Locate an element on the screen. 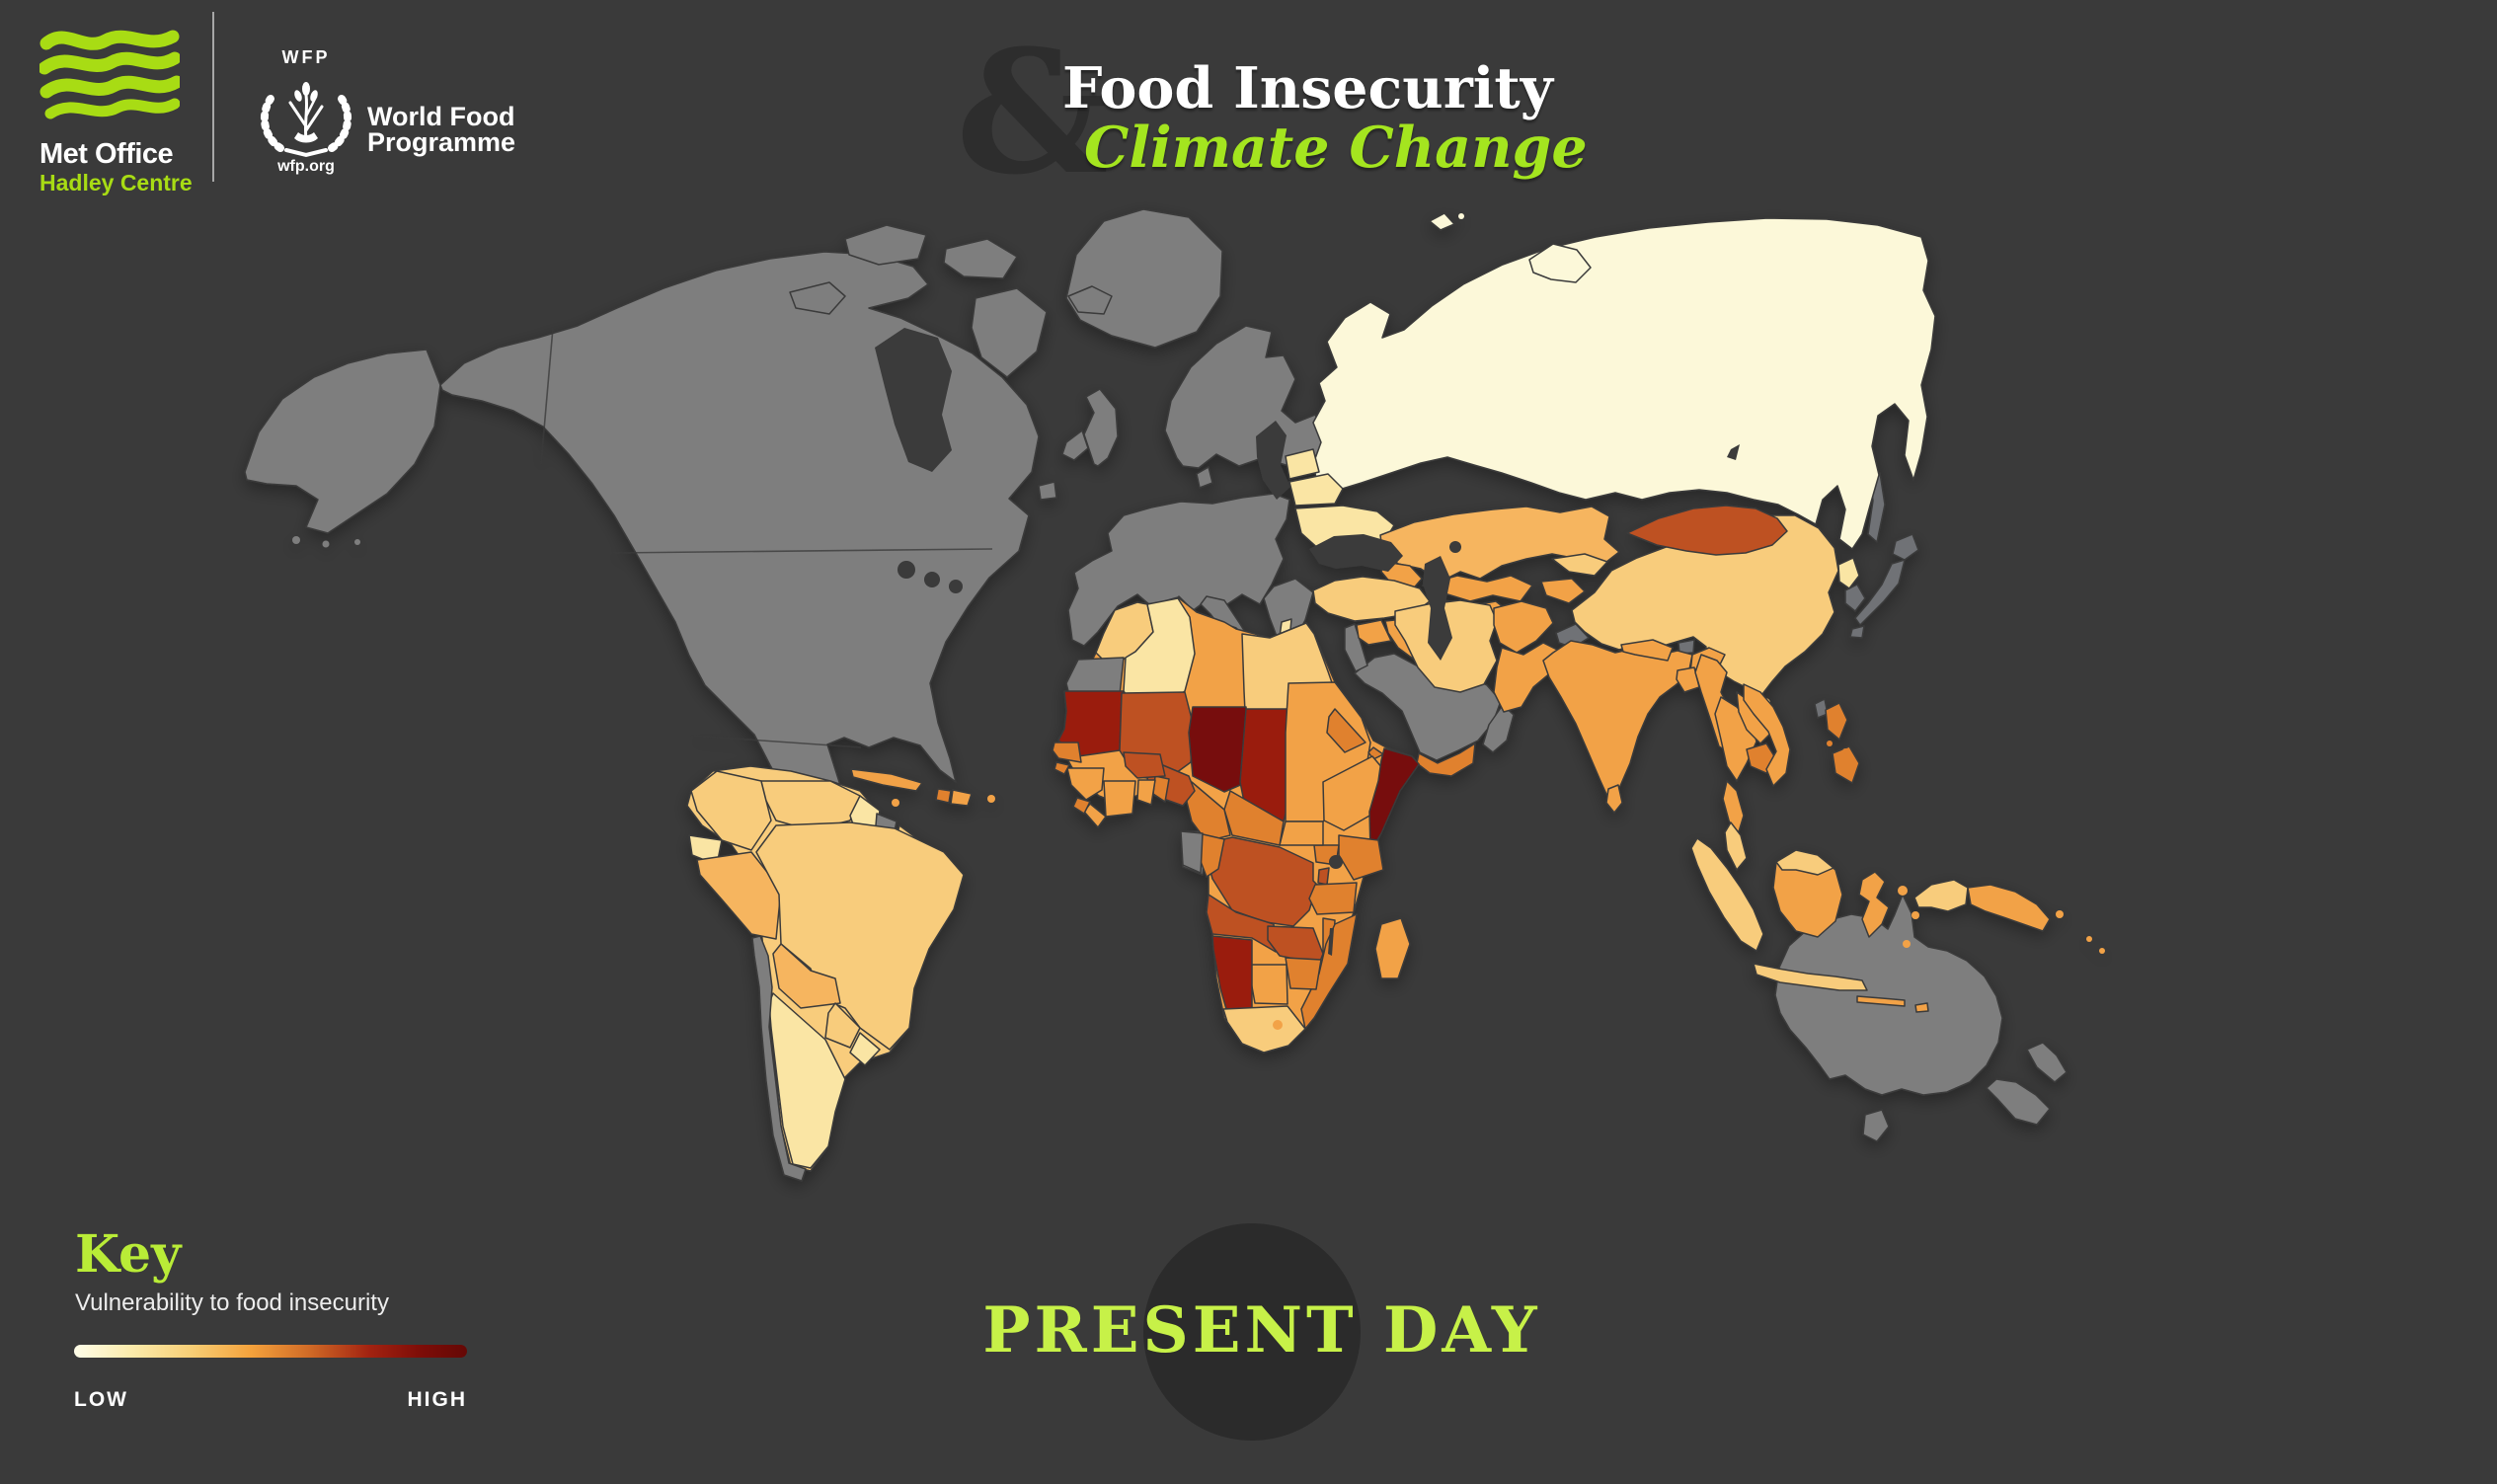 This screenshot has width=2497, height=1484. island-tasmania is located at coordinates (1876, 1125).